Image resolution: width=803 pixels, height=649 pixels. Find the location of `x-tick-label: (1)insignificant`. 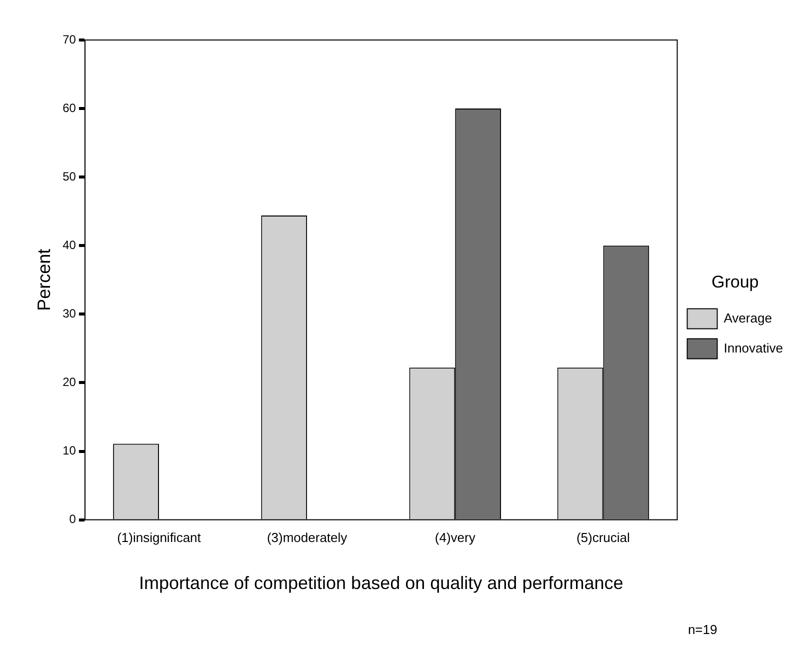

x-tick-label: (1)insignificant is located at coordinates (159, 538).